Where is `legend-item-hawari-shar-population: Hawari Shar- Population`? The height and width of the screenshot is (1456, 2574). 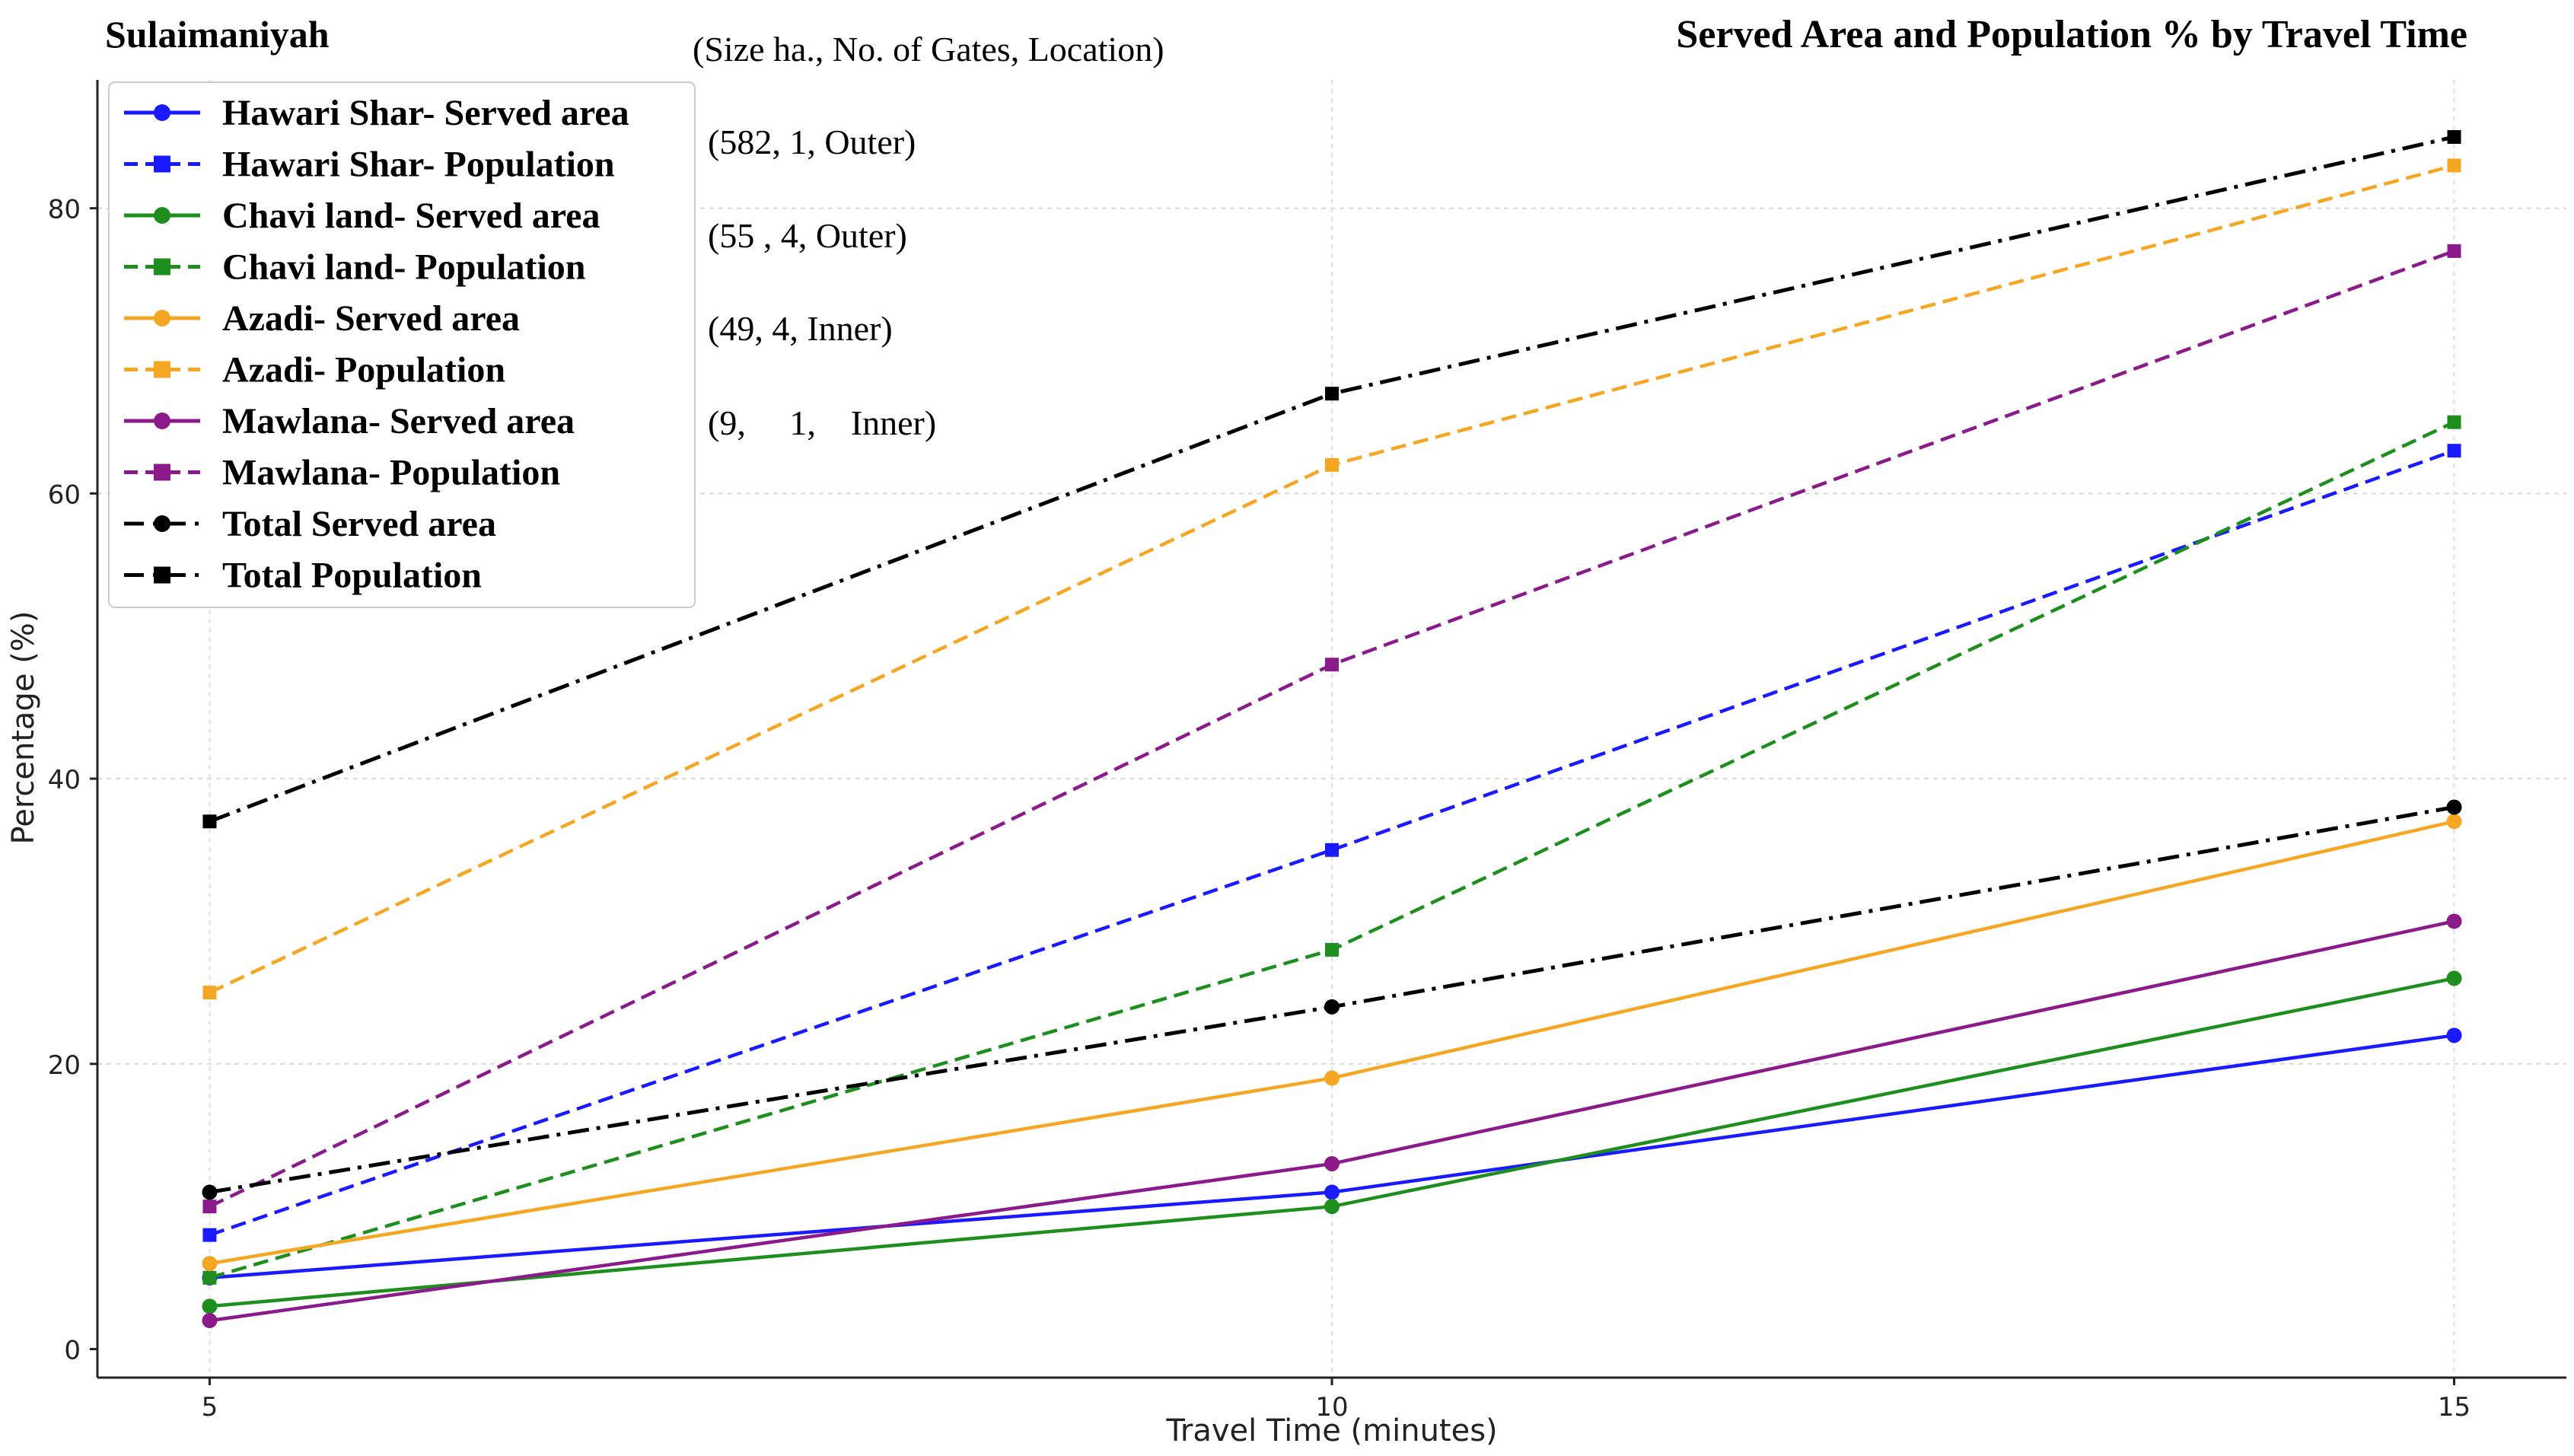
legend-item-hawari-shar-population: Hawari Shar- Population is located at coordinates (369, 165).